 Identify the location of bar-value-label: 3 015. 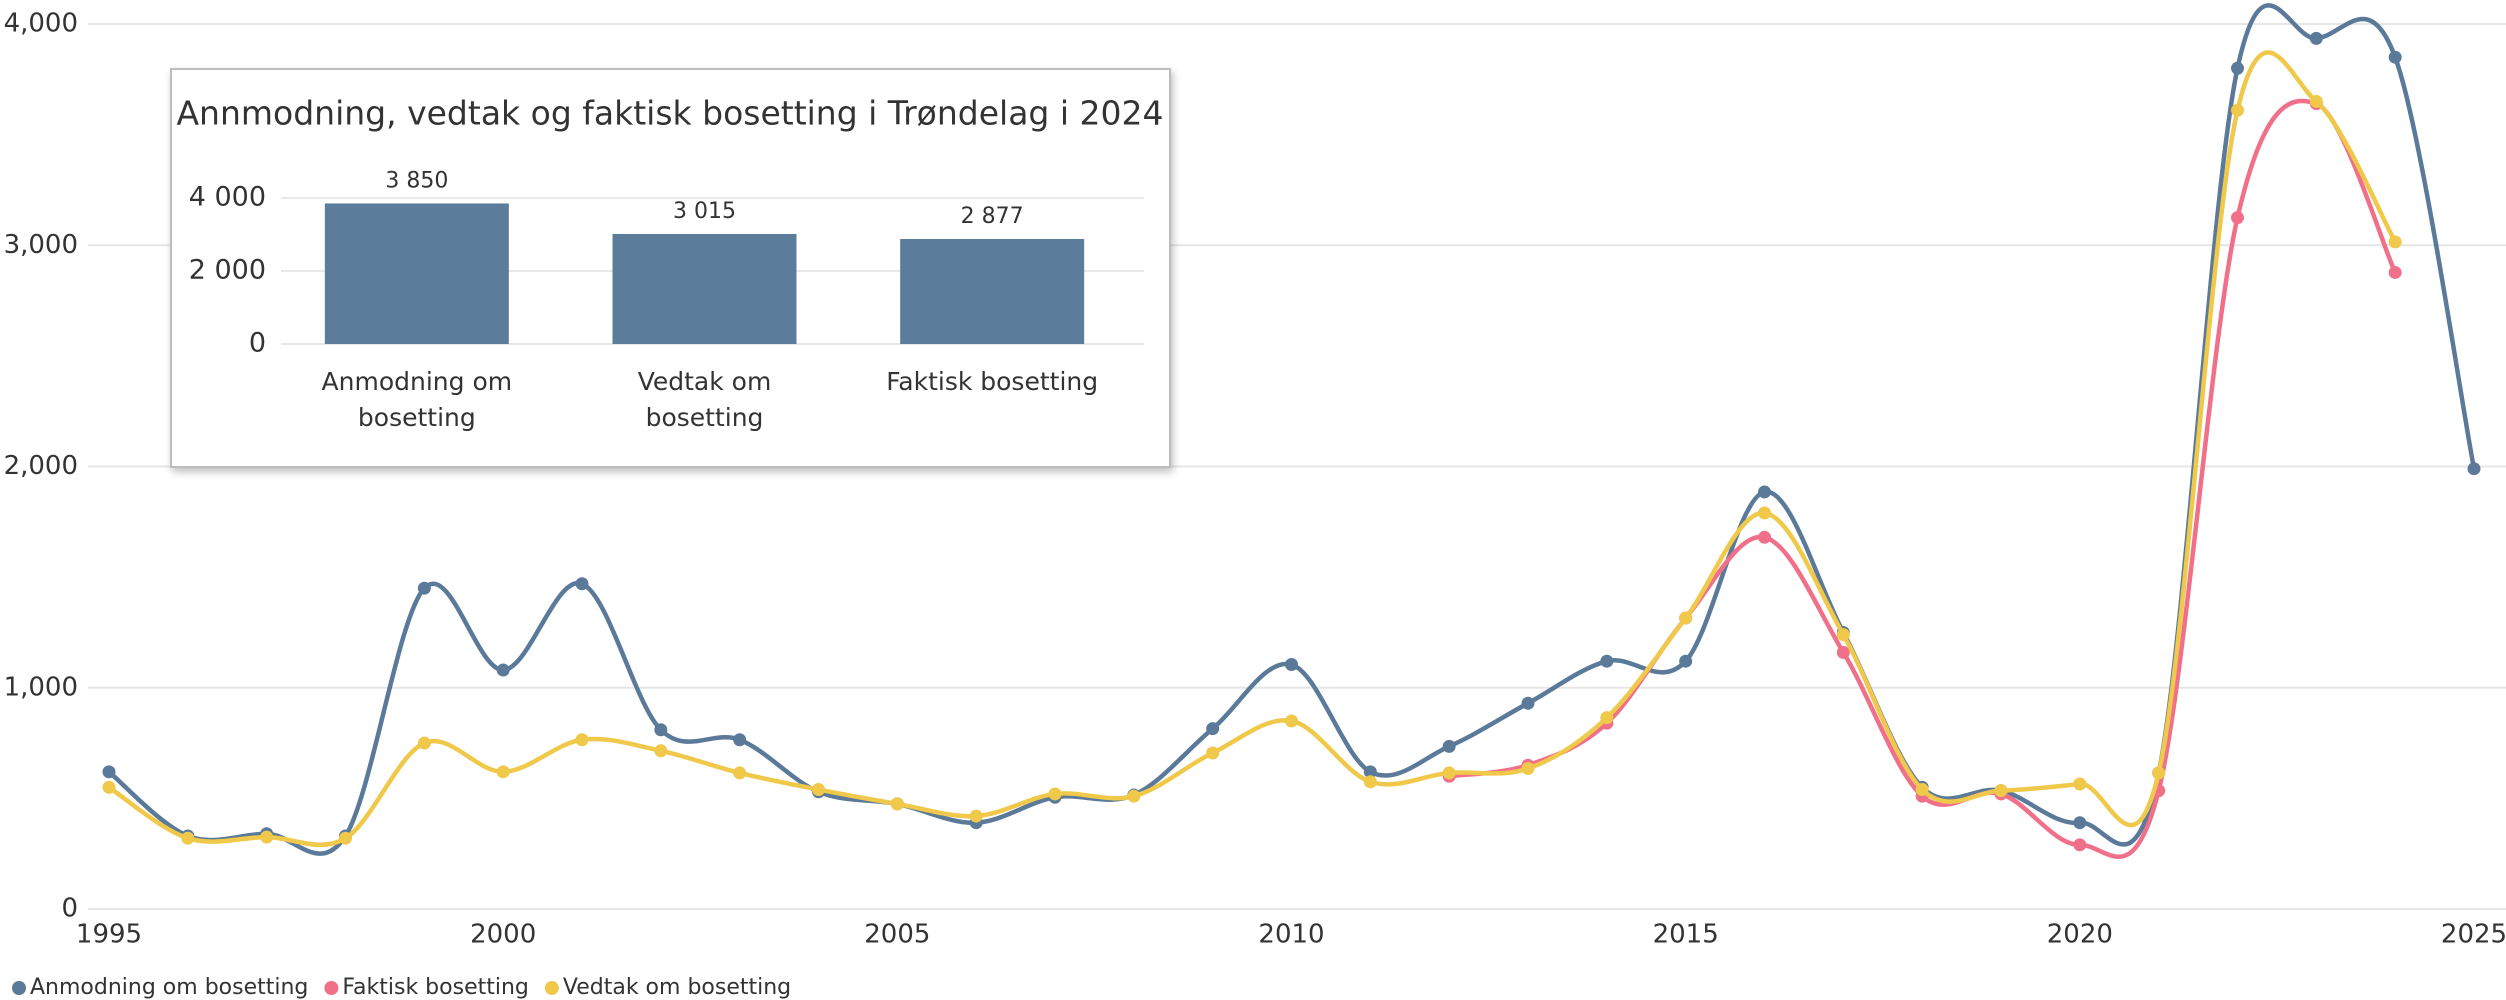
(704, 211).